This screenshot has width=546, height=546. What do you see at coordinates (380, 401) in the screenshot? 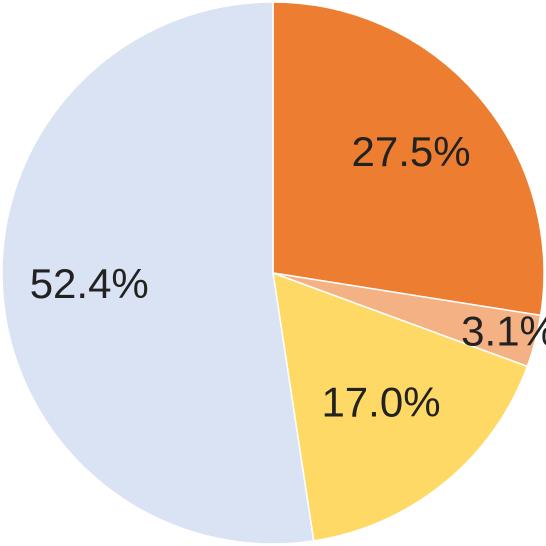
I see `slice-label-2: 17.0%` at bounding box center [380, 401].